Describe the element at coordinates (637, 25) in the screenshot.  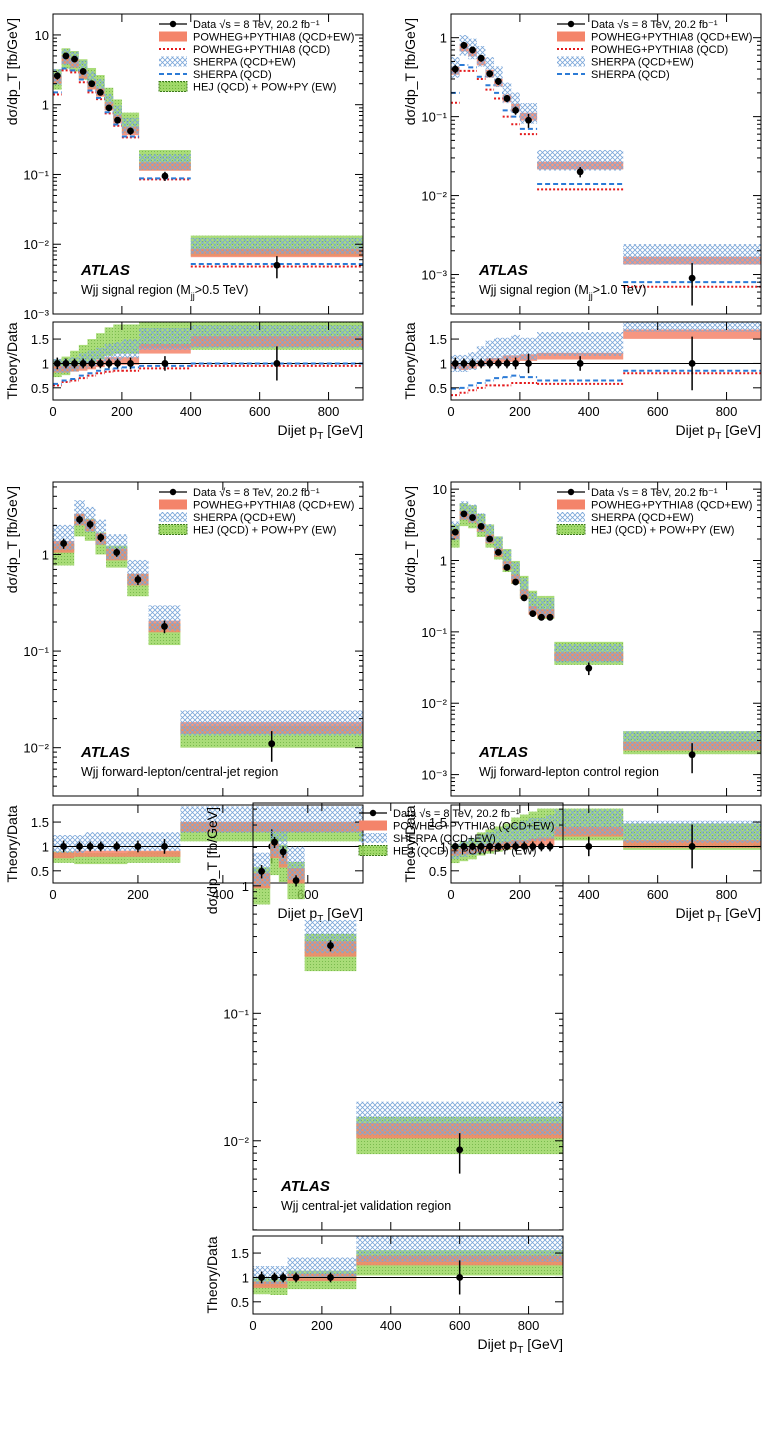
I see `legend-item-data: Data √s = 8 TeV, 20.2 fb⁻¹` at that location.